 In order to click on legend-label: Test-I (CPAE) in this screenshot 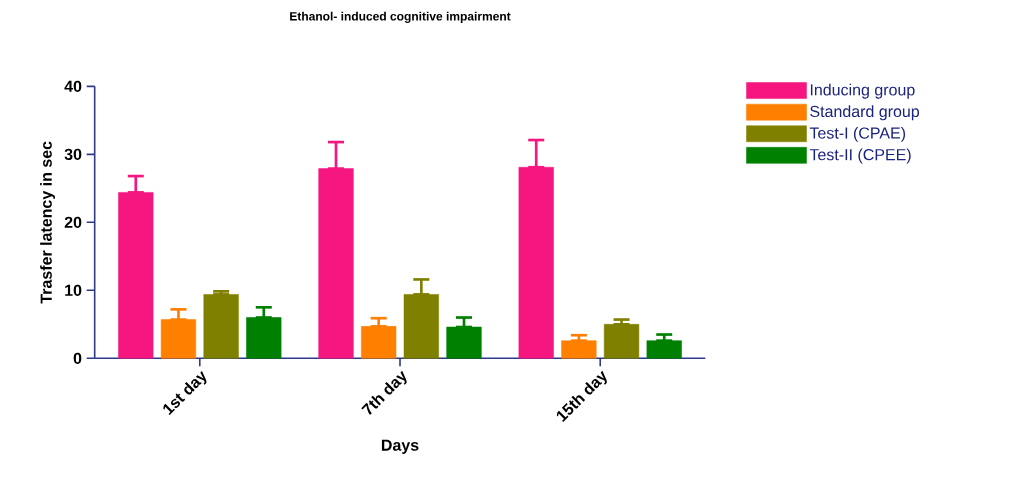, I will do `click(857, 134)`.